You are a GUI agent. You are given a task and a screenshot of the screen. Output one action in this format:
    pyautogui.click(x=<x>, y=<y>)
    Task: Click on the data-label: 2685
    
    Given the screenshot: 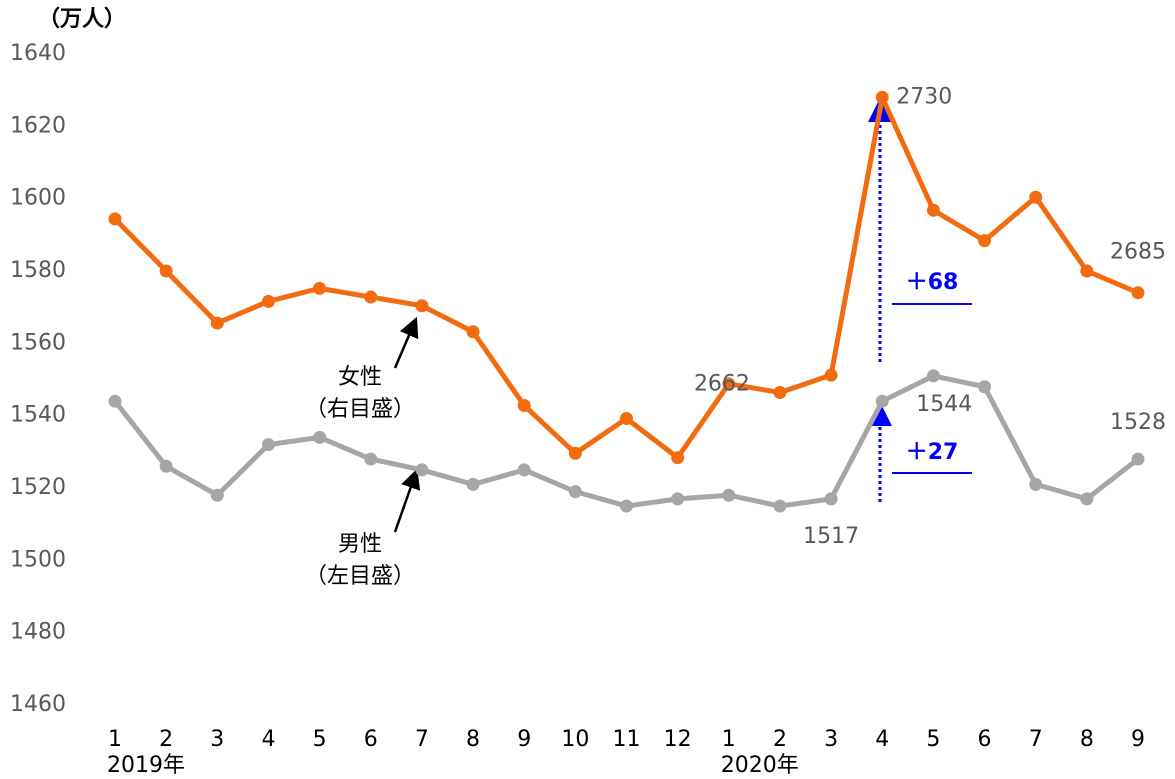 What is the action you would take?
    pyautogui.click(x=1138, y=252)
    